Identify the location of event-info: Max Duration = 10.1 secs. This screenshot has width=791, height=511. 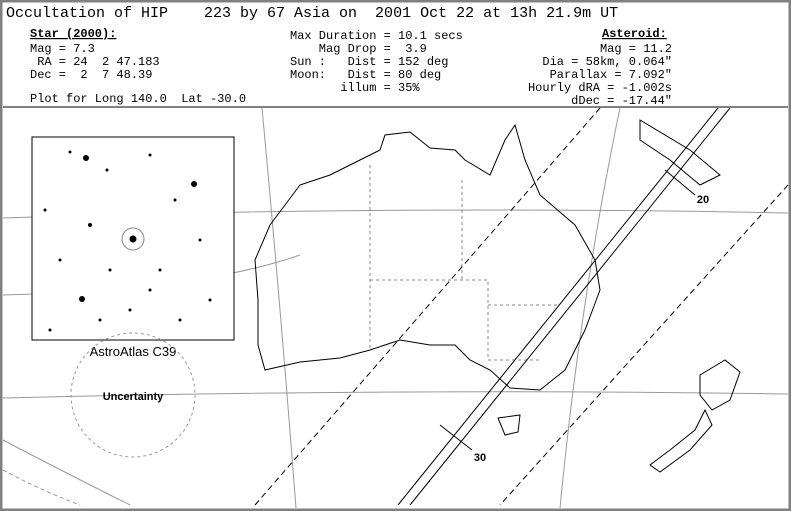
(376, 36).